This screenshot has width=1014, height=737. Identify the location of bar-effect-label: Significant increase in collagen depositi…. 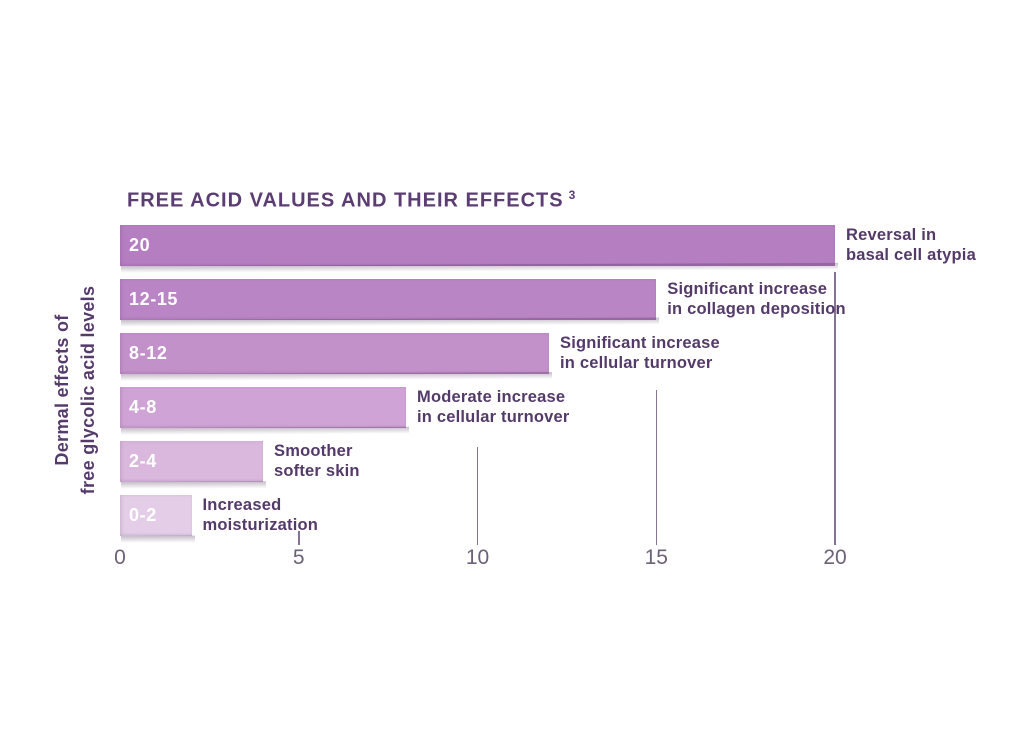
(756, 299).